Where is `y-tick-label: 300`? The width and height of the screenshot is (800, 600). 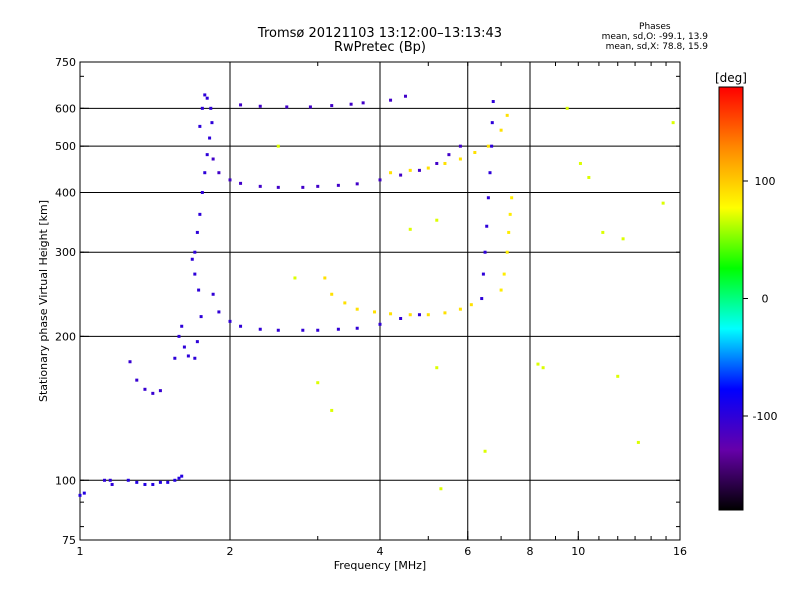 y-tick-label: 300 is located at coordinates (65, 252).